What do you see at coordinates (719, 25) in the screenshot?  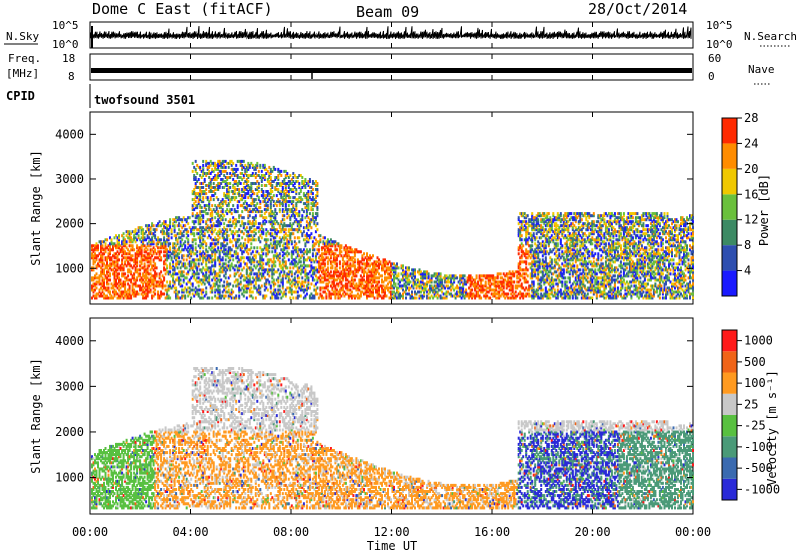 I see `nsearch-tick-top: 10^5` at bounding box center [719, 25].